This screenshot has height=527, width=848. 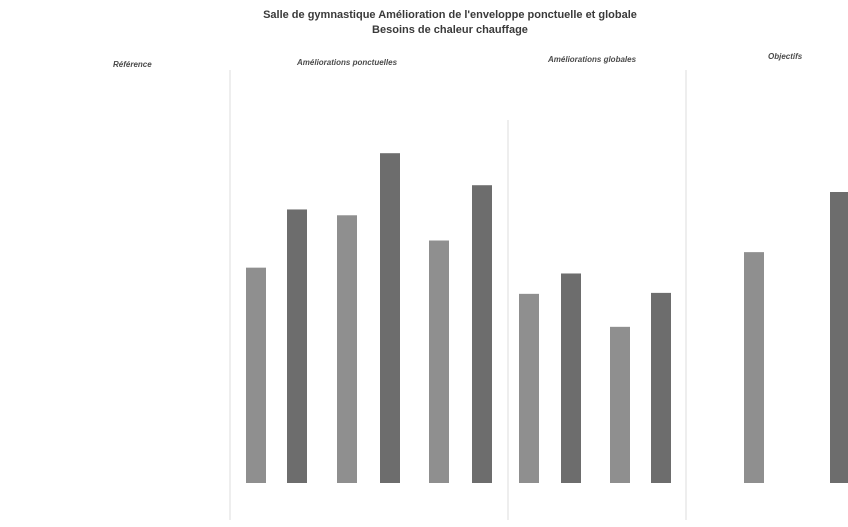 I want to click on chart-subtitle: Besoins de chaleur chauffage, so click(x=450, y=30).